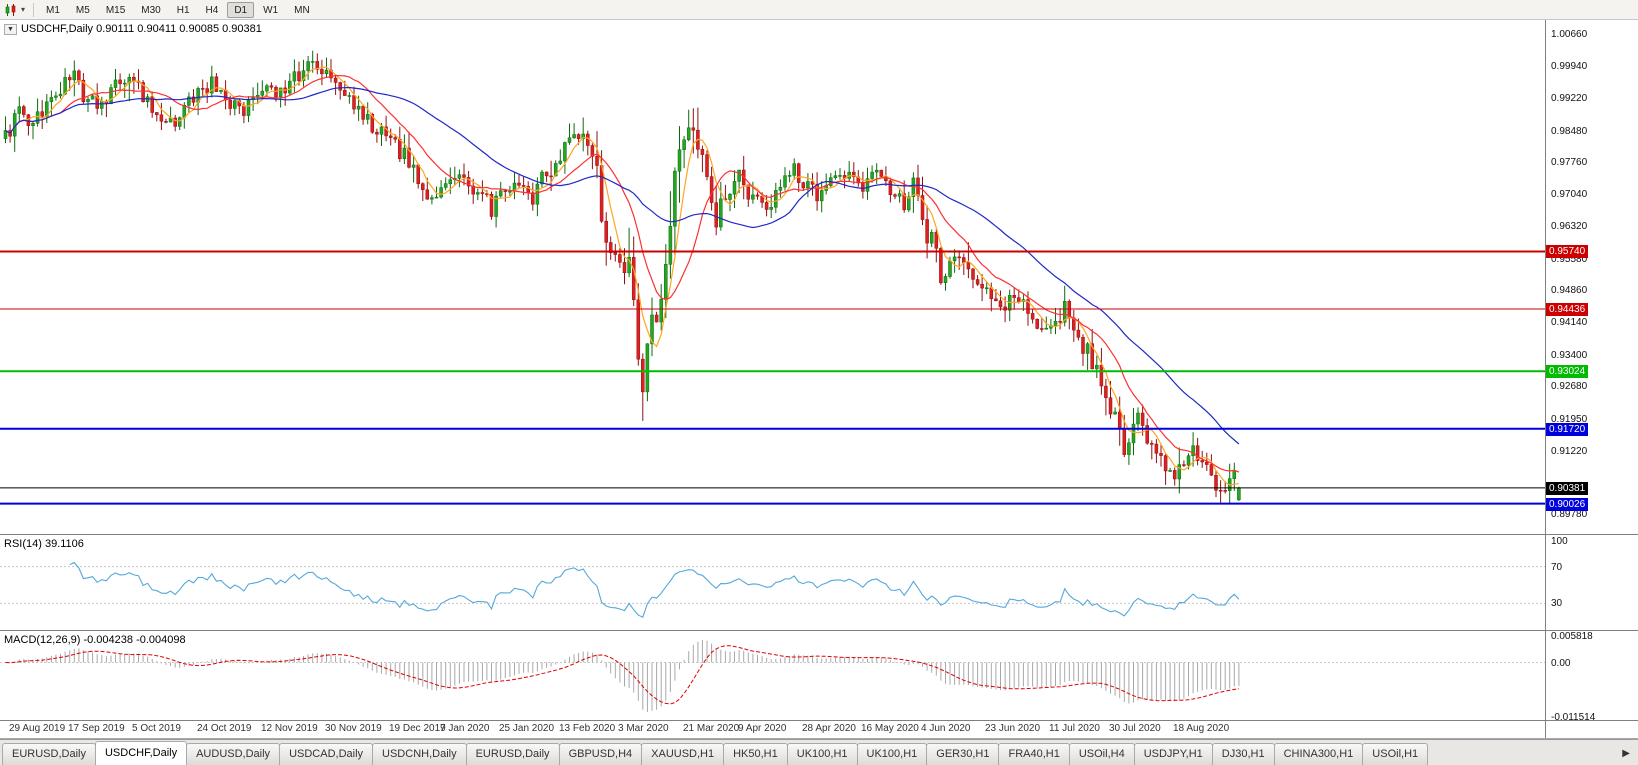  What do you see at coordinates (82, 10) in the screenshot?
I see `timeframe-button-m5: M5` at bounding box center [82, 10].